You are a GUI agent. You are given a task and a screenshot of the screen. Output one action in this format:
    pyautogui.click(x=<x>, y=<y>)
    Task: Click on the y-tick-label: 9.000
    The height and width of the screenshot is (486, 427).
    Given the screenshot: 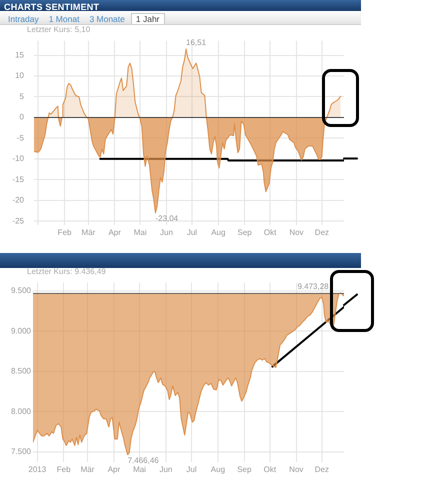 What is the action you would take?
    pyautogui.click(x=21, y=331)
    